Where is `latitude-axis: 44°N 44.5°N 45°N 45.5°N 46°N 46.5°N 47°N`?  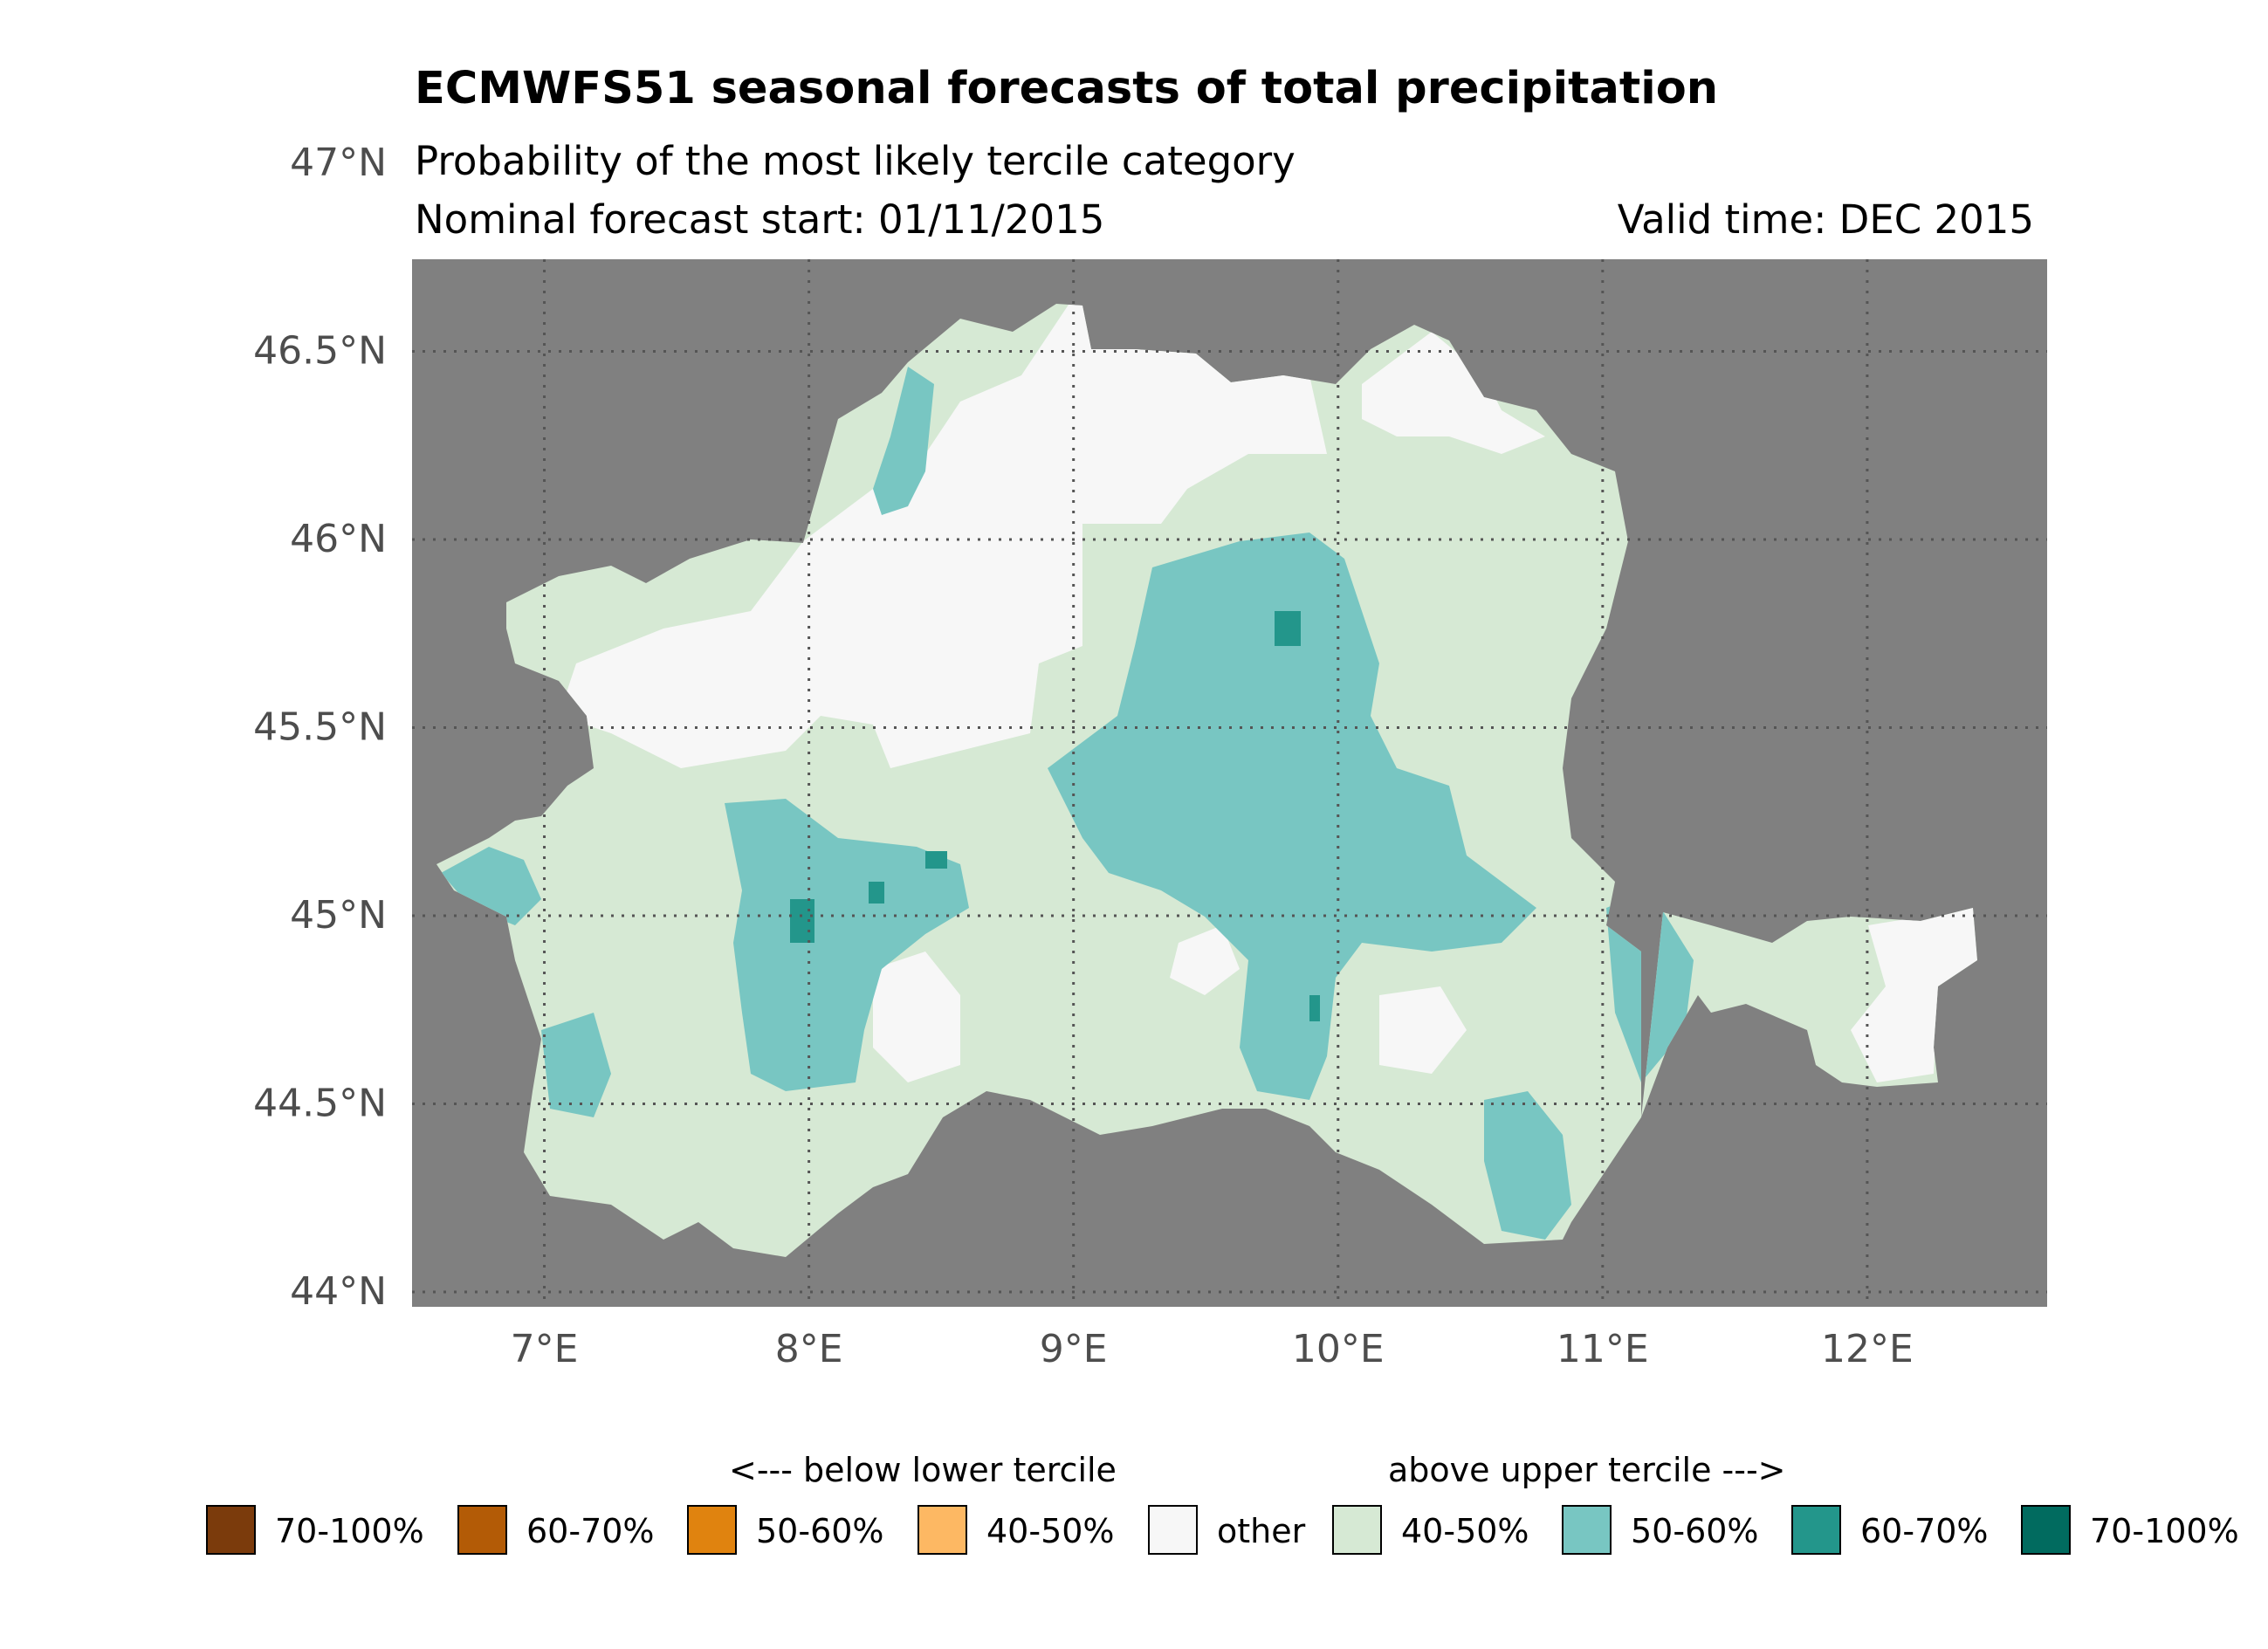 latitude-axis: 44°N 44.5°N 45°N 45.5°N 46°N 46.5°N 47°N is located at coordinates (320, 727).